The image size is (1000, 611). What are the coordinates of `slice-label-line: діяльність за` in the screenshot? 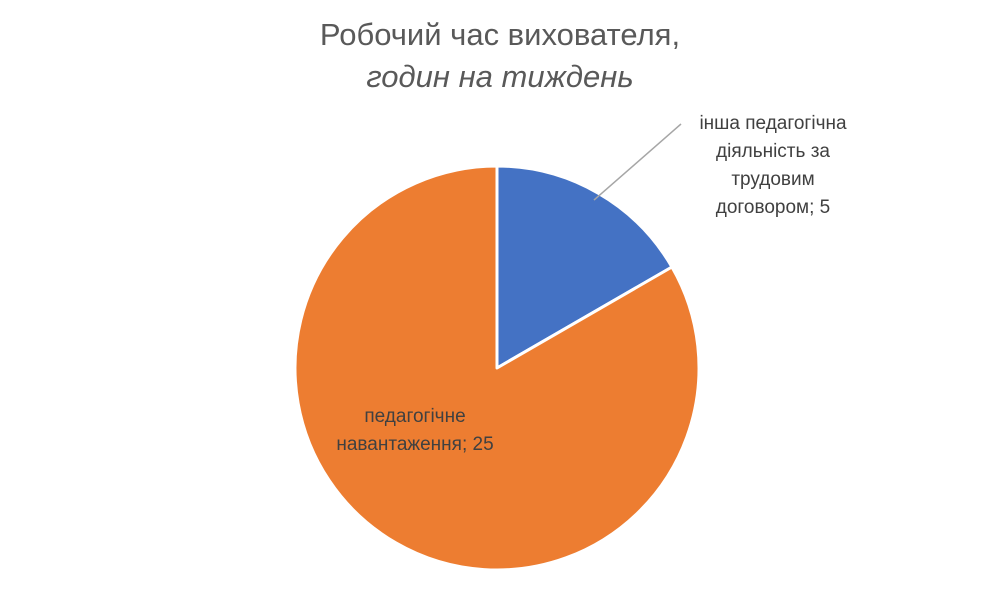 It's located at (773, 151).